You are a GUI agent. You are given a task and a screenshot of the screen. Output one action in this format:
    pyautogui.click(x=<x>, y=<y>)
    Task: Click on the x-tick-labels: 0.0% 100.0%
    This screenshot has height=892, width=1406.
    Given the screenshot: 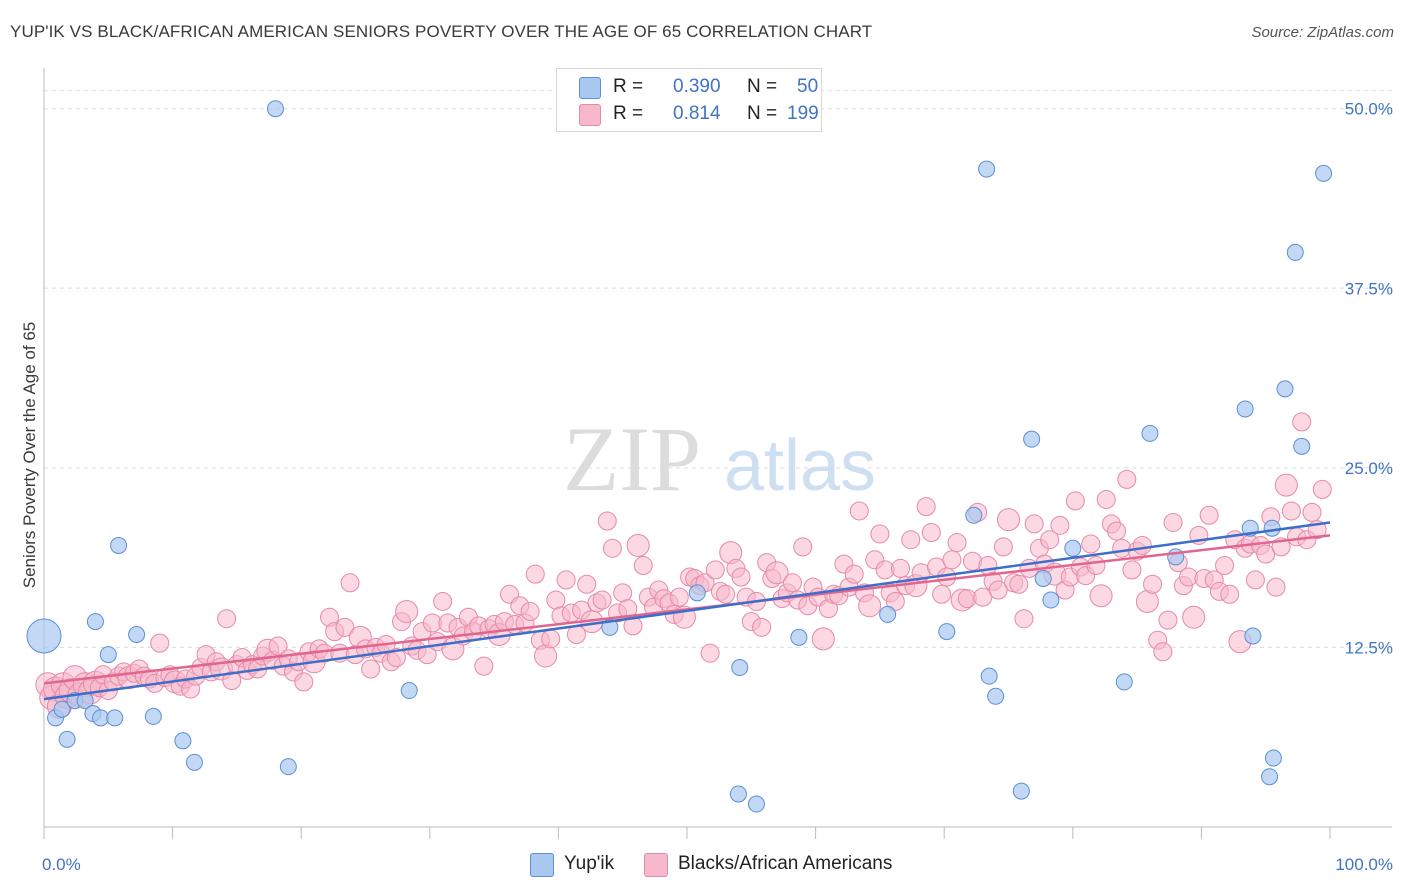 What is the action you would take?
    pyautogui.click(x=717, y=864)
    